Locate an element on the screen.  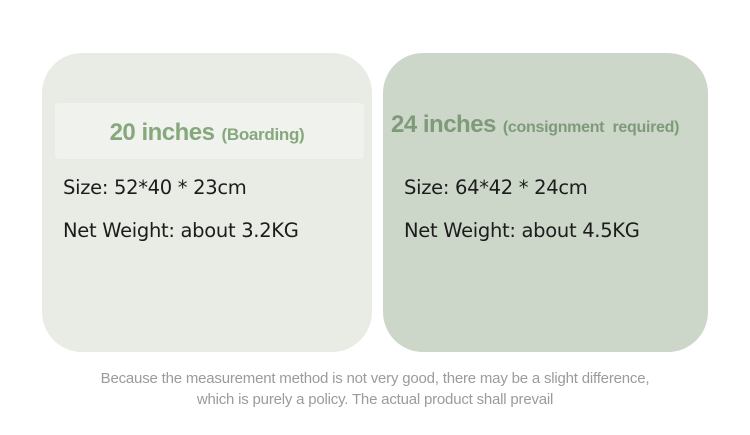
size-qualifier: (Boarding) is located at coordinates (263, 134).